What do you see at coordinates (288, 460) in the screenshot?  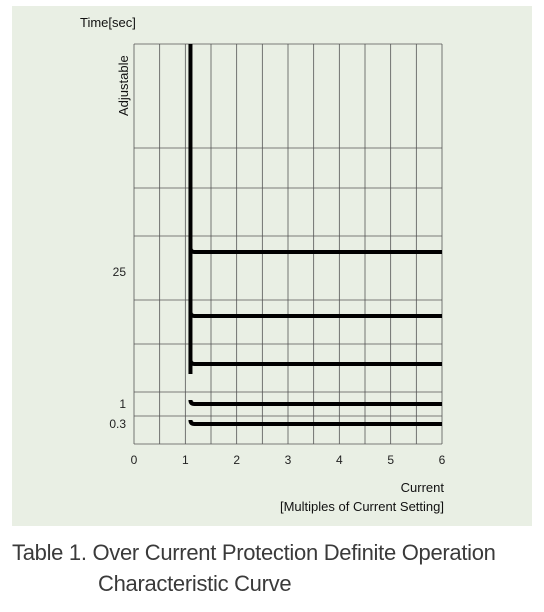 I see `x-tick-label: 3` at bounding box center [288, 460].